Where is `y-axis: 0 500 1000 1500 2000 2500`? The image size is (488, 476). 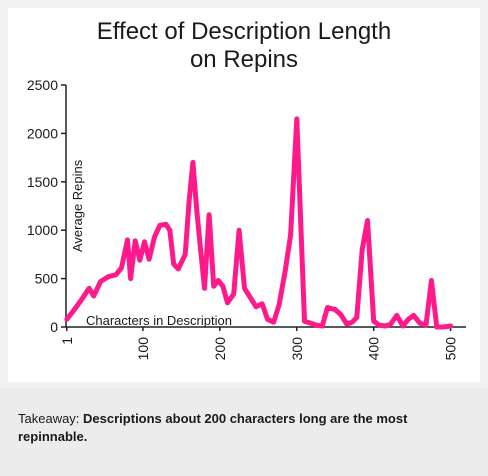 y-axis: 0 500 1000 1500 2000 2500 is located at coordinates (47, 206).